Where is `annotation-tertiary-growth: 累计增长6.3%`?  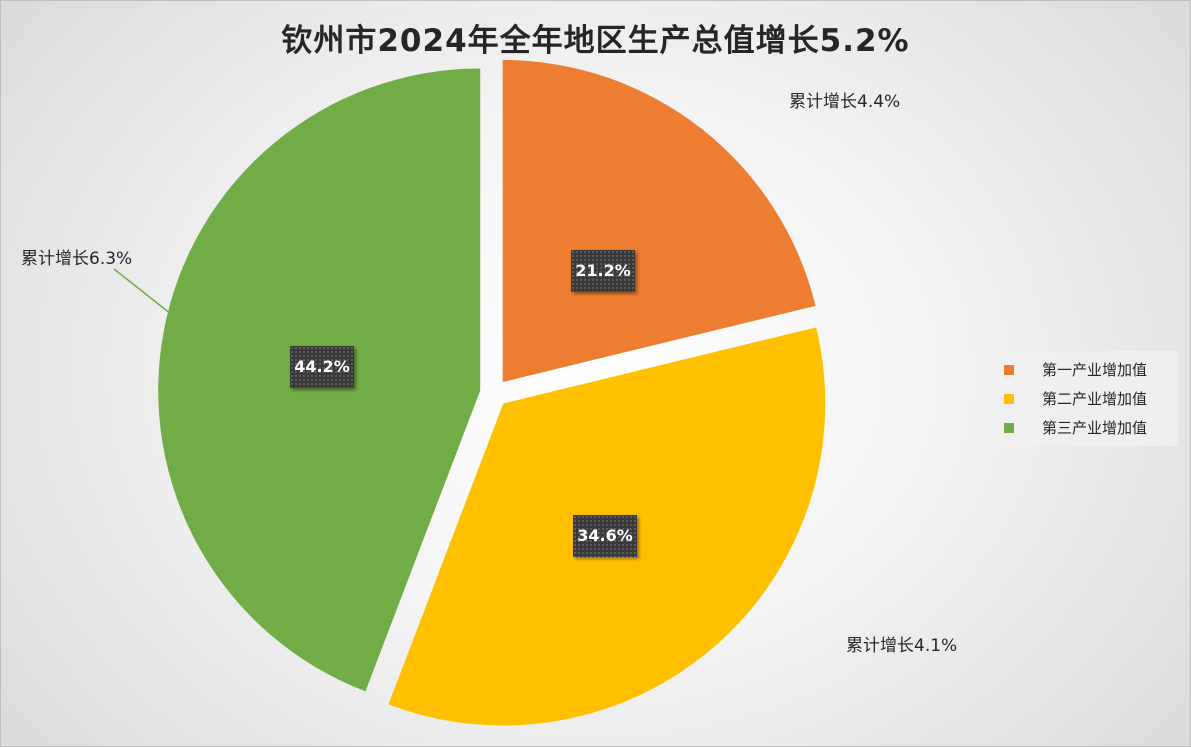
annotation-tertiary-growth: 累计增长6.3% is located at coordinates (77, 259).